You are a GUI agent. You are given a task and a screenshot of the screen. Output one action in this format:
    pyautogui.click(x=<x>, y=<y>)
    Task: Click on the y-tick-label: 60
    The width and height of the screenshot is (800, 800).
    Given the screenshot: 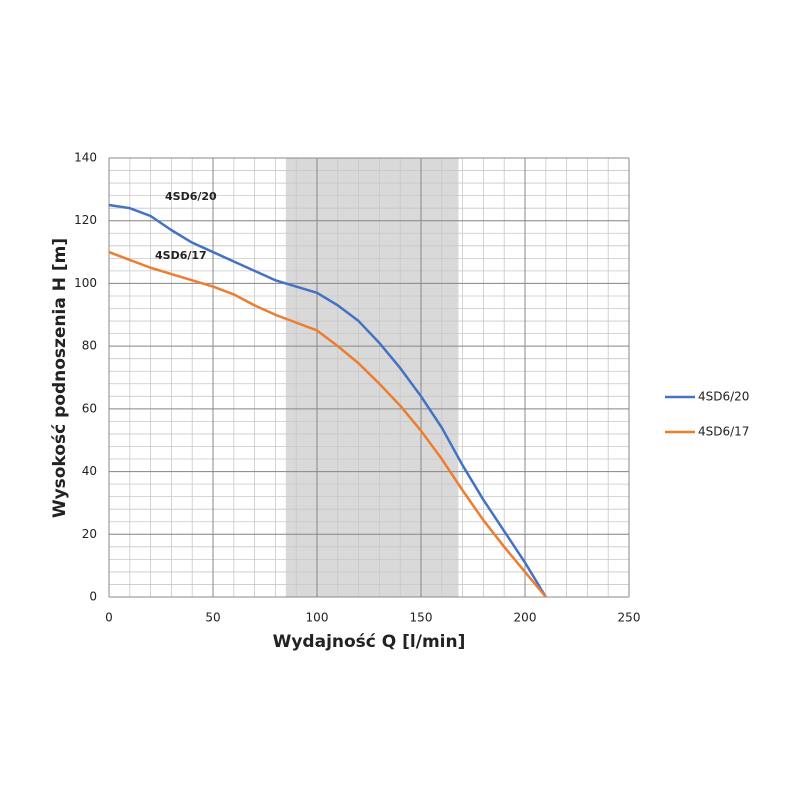 What is the action you would take?
    pyautogui.click(x=89, y=408)
    